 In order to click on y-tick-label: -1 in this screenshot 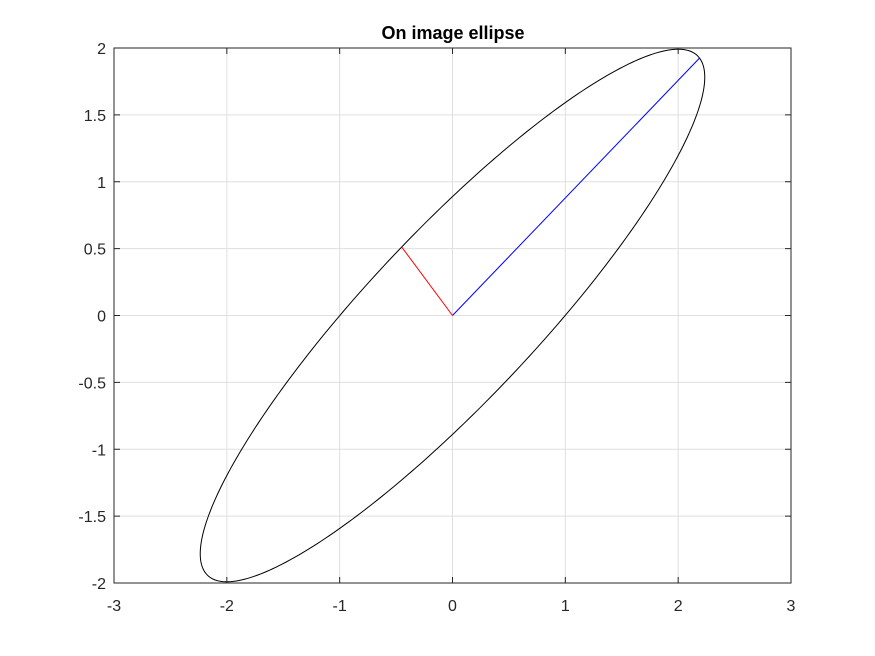, I will do `click(99, 450)`.